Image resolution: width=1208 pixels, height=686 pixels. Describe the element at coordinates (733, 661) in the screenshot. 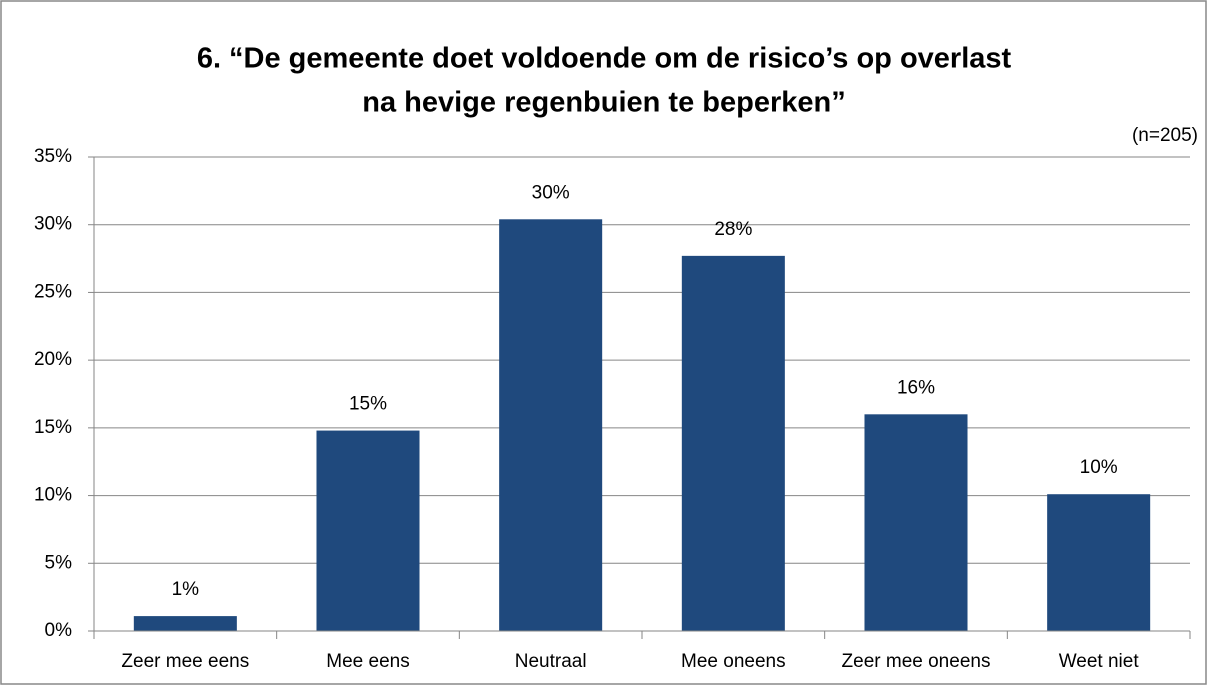

I see `x-tick-label: Mee oneens` at that location.